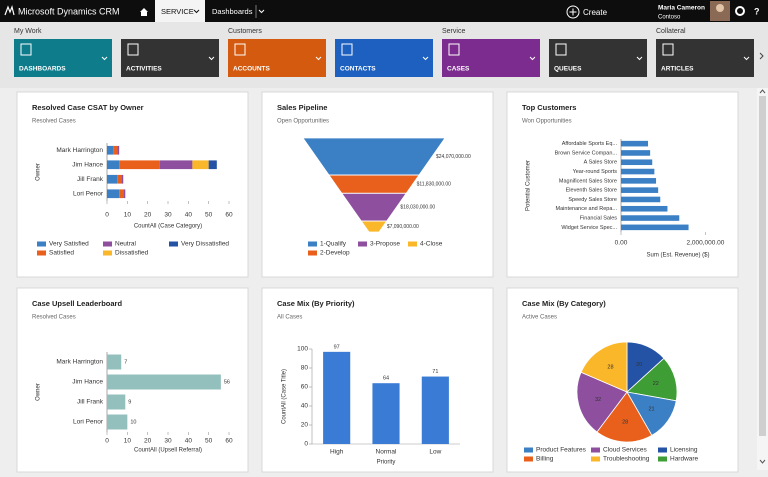 The width and height of the screenshot is (768, 477). What do you see at coordinates (762, 266) in the screenshot?
I see `scroll-thumb` at bounding box center [762, 266].